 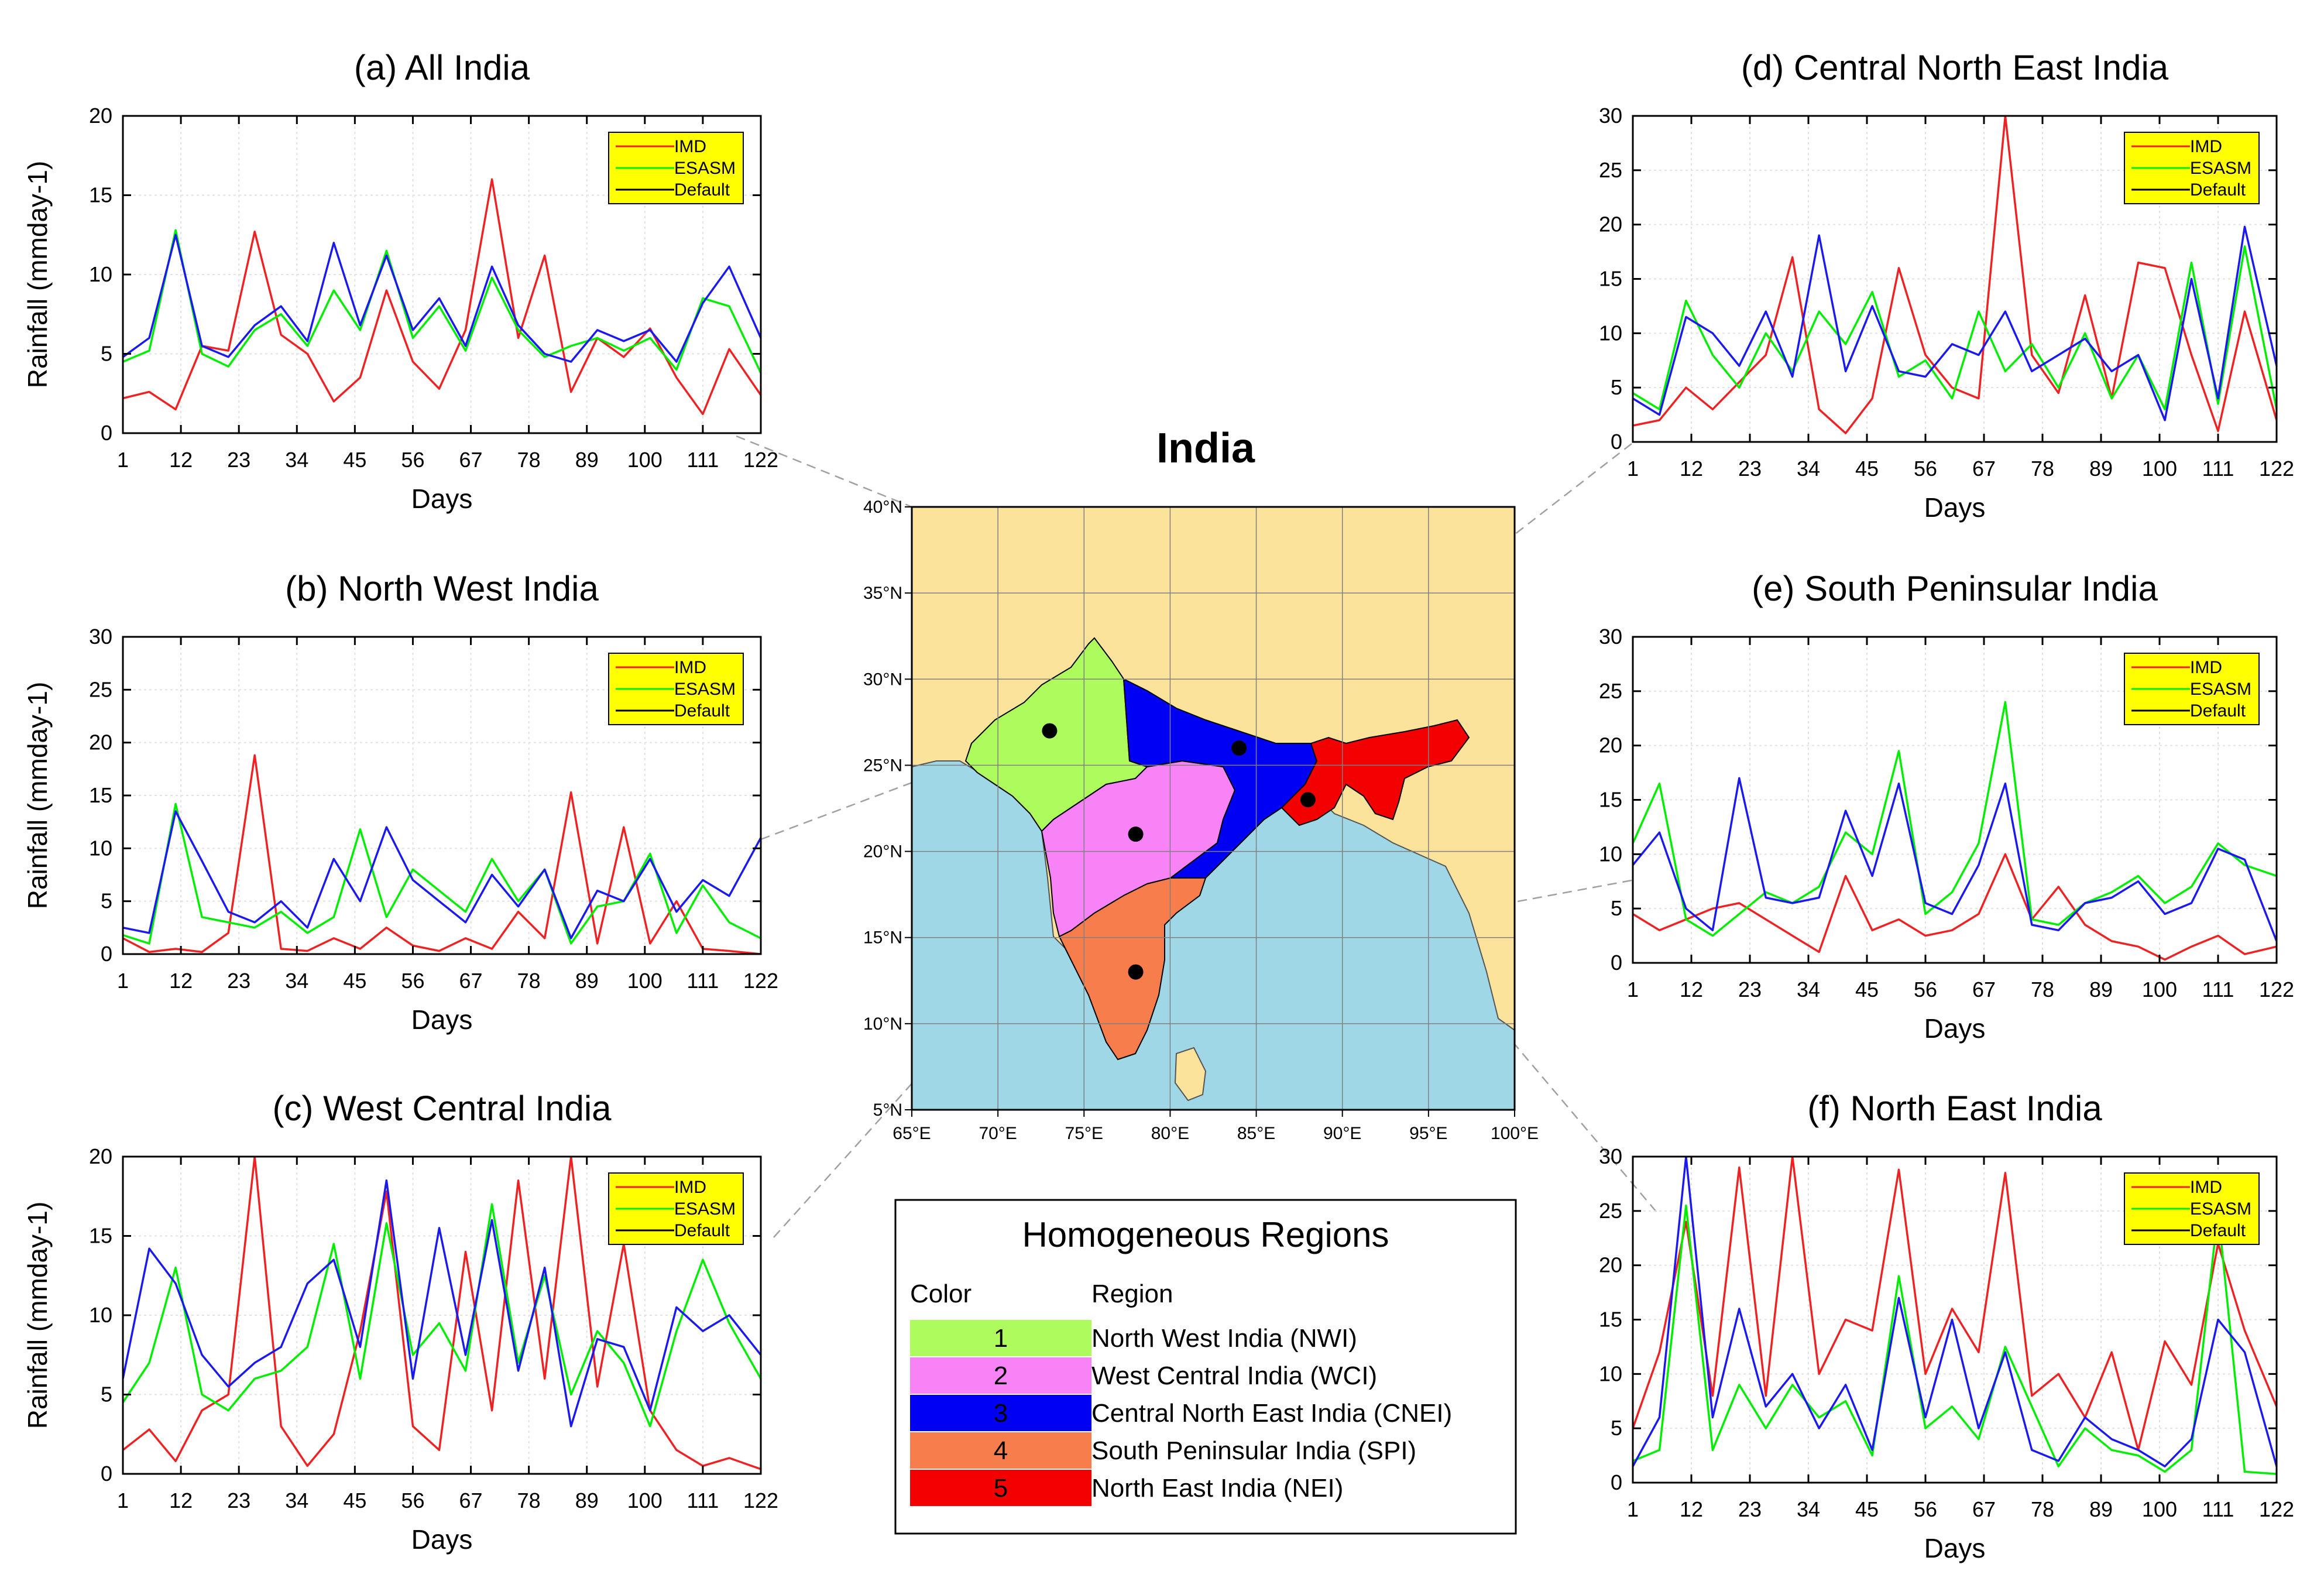 I want to click on region-number: 5, so click(x=1001, y=1488).